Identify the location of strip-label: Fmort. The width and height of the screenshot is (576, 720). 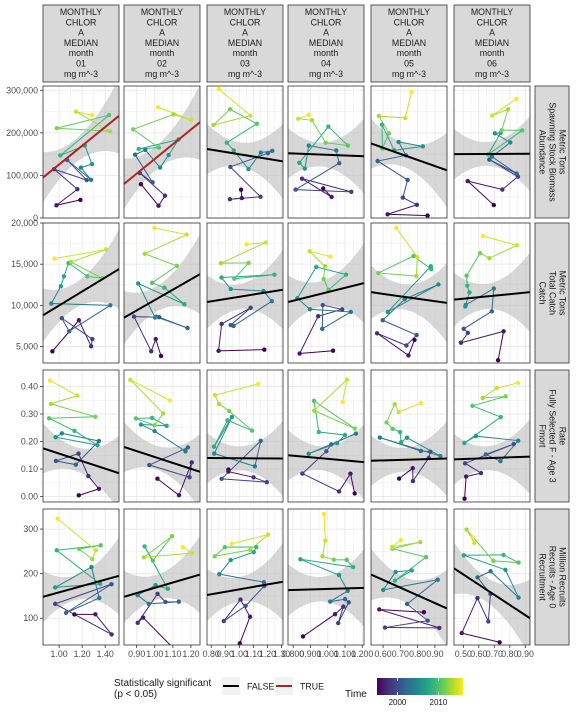
(543, 437).